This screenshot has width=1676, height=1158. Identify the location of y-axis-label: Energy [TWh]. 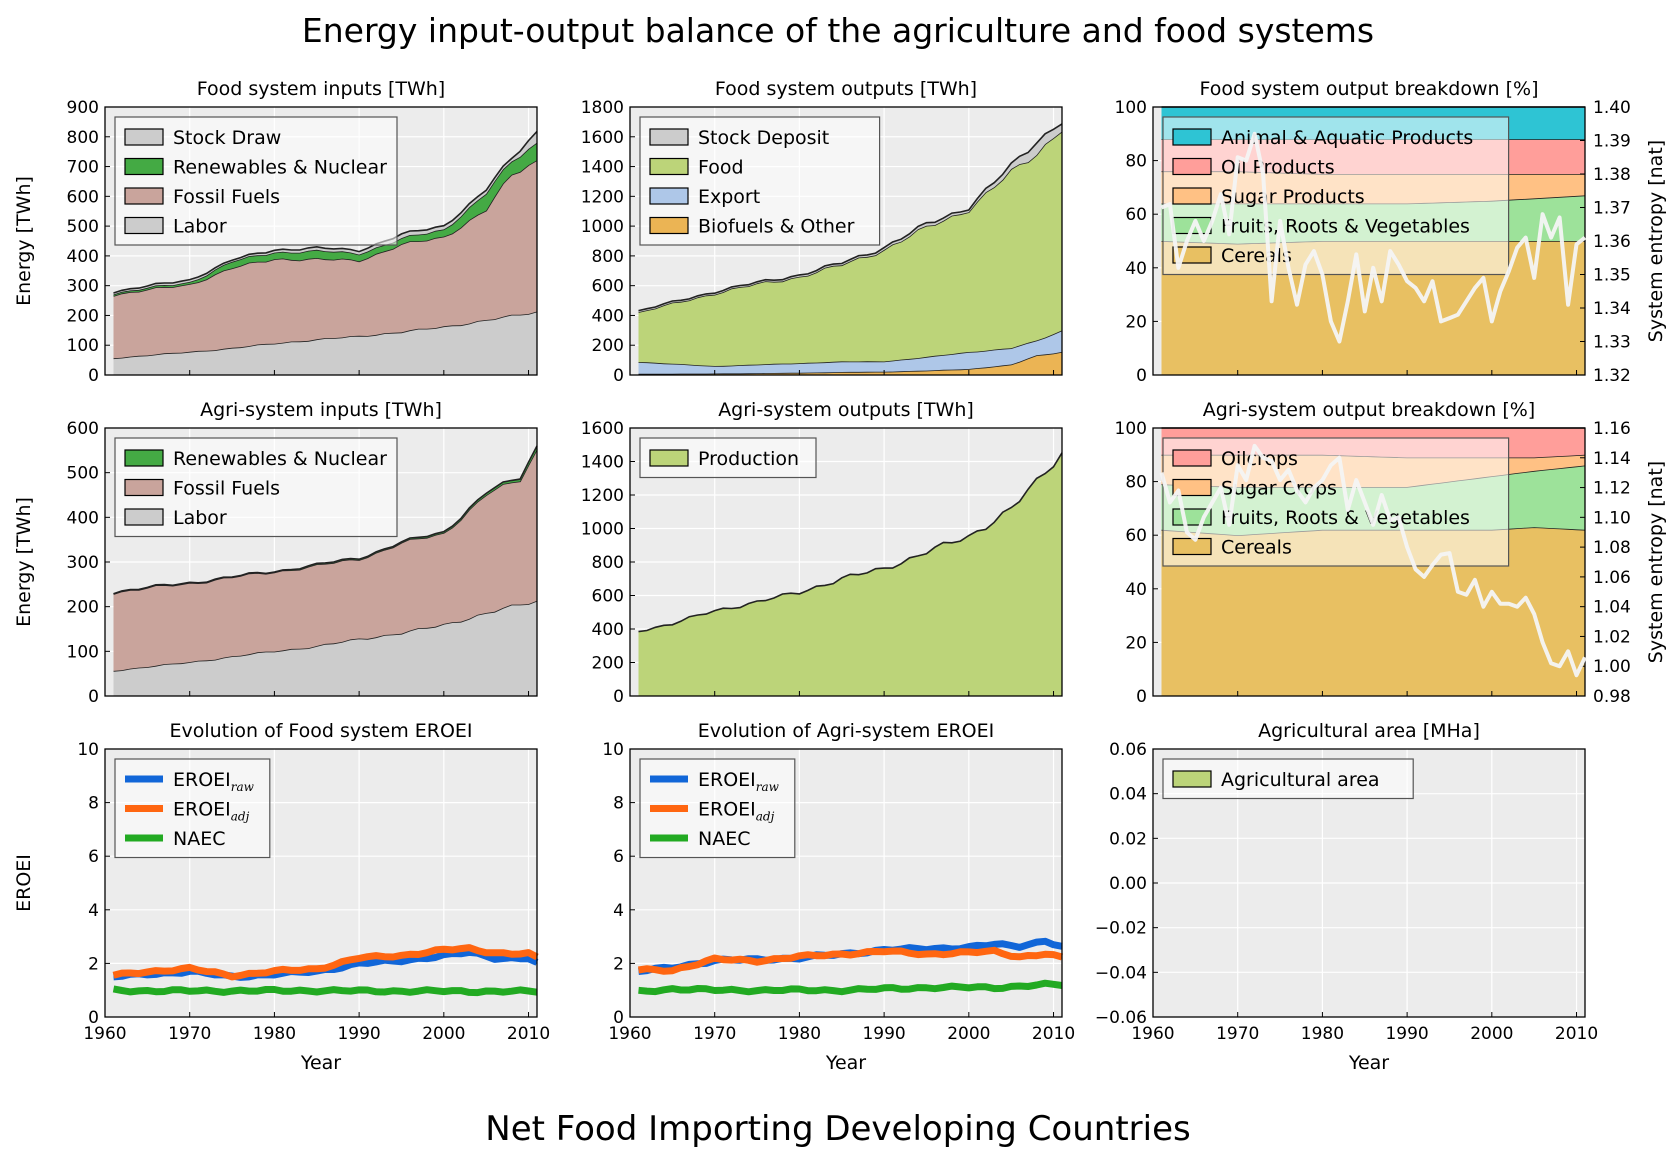
(24, 241).